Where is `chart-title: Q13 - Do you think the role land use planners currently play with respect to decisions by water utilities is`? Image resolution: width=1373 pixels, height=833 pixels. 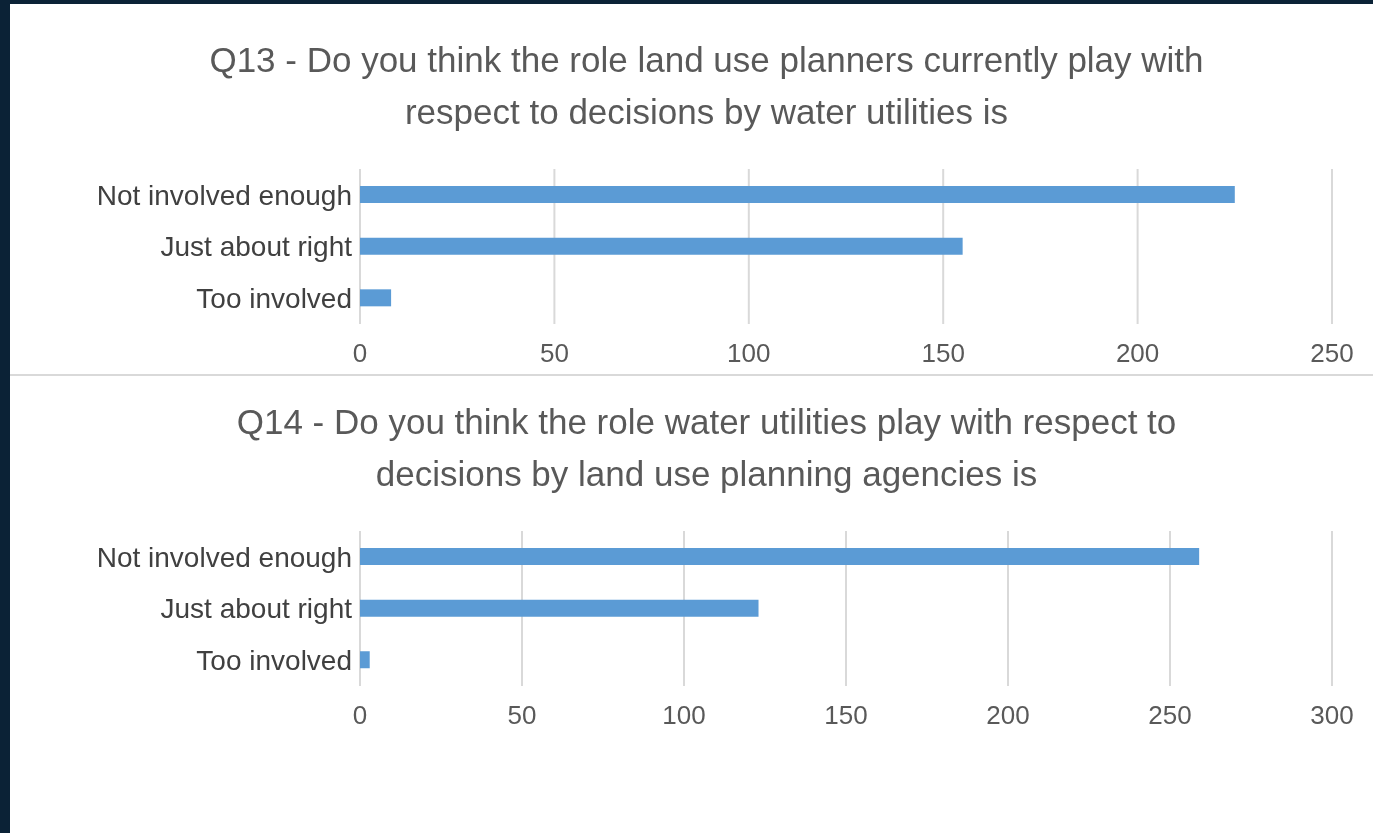
chart-title: Q13 - Do you think the role land use planners currently play with respect to decisions by water utilities is is located at coordinates (706, 86).